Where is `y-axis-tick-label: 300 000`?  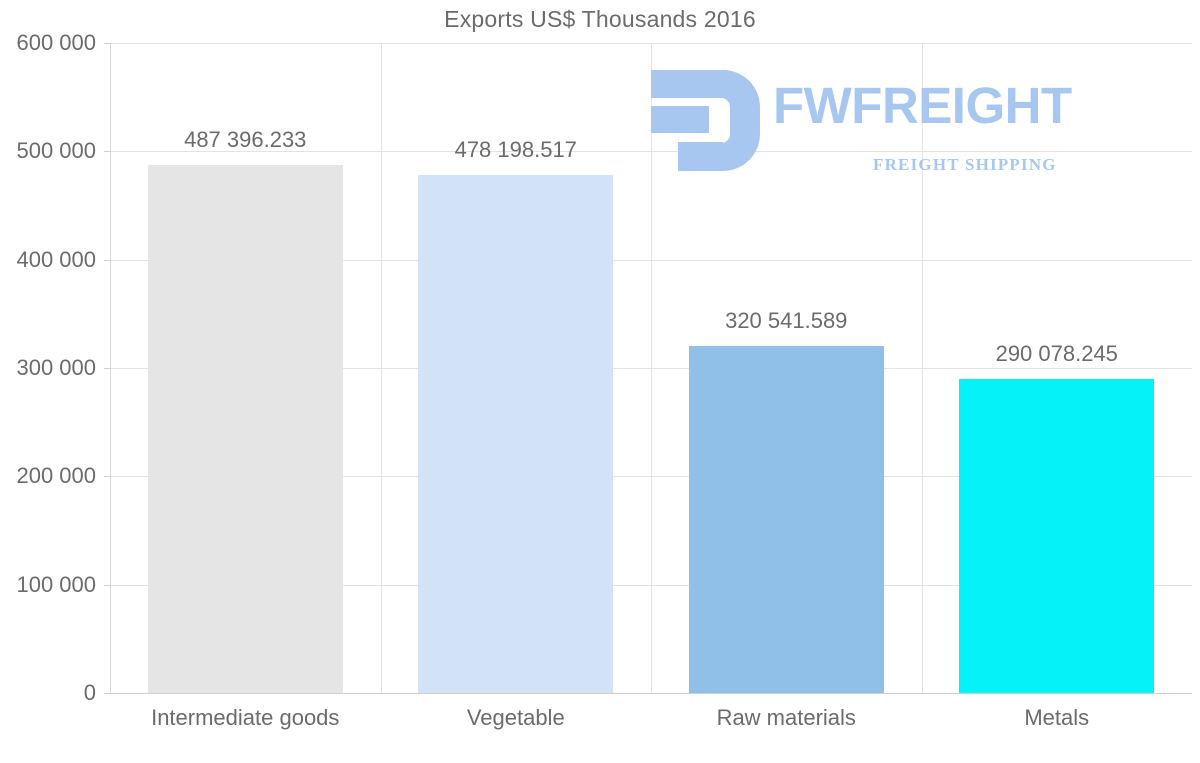
y-axis-tick-label: 300 000 is located at coordinates (56, 367).